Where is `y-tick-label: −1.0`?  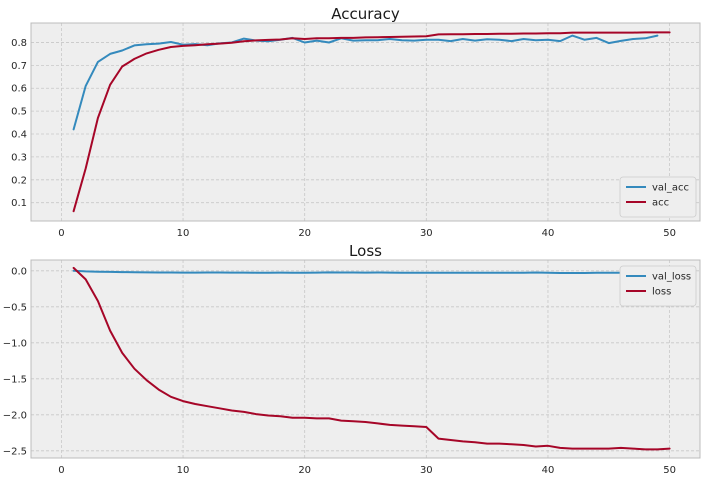 y-tick-label: −1.0 is located at coordinates (15, 343).